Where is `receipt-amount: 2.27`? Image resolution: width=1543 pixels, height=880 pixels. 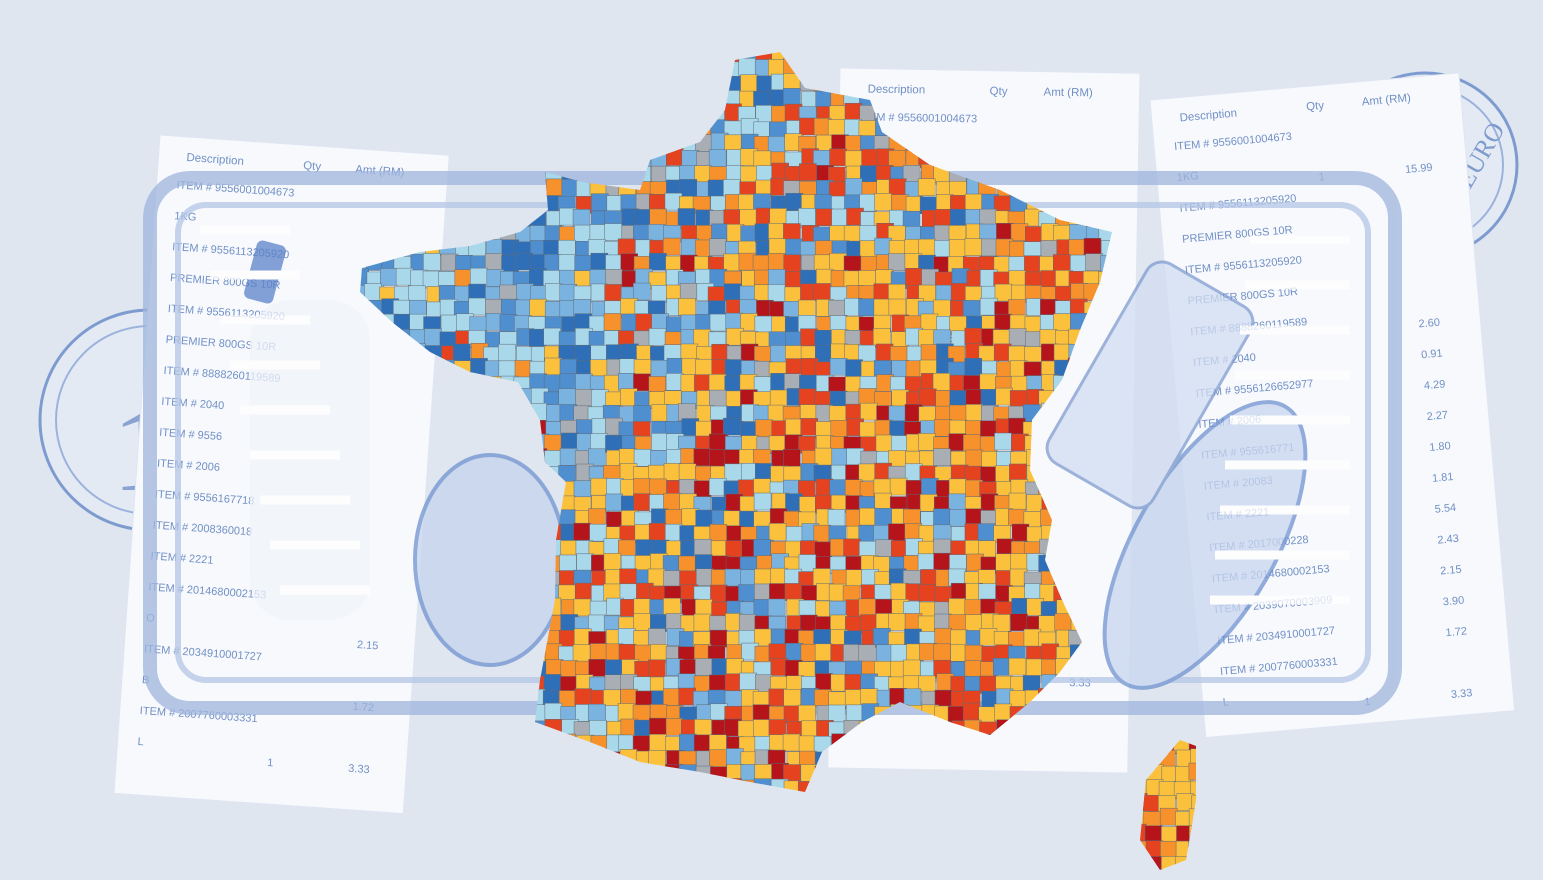
receipt-amount: 2.27 is located at coordinates (1437, 416).